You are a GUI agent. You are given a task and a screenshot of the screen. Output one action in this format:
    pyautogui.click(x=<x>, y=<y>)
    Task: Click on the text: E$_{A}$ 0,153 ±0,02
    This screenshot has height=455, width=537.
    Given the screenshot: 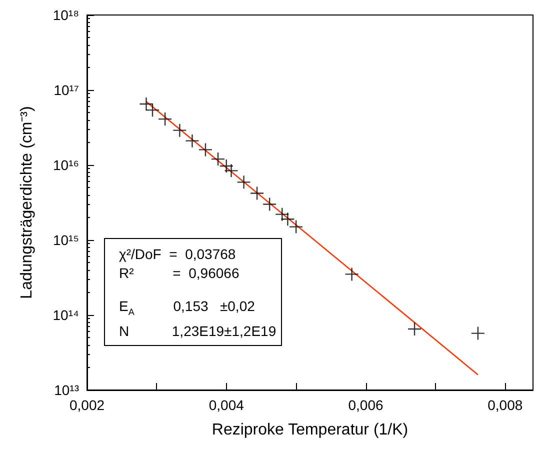 What is the action you would take?
    pyautogui.click(x=187, y=307)
    